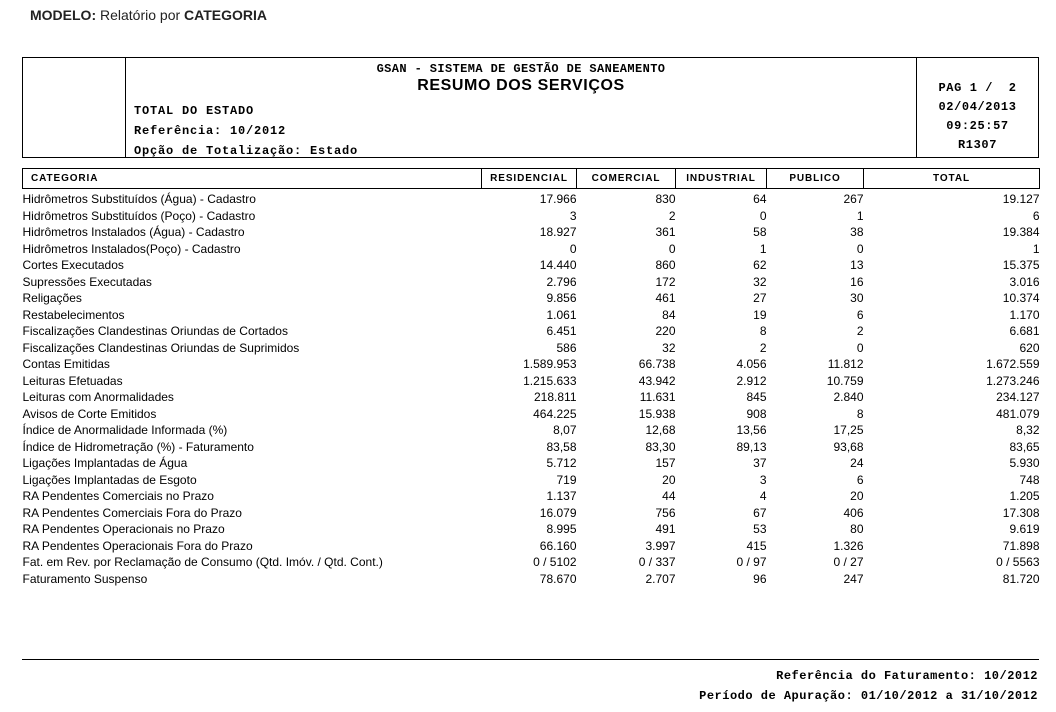 The image size is (1056, 712). Describe the element at coordinates (756, 545) in the screenshot. I see `value-cell: 415` at that location.